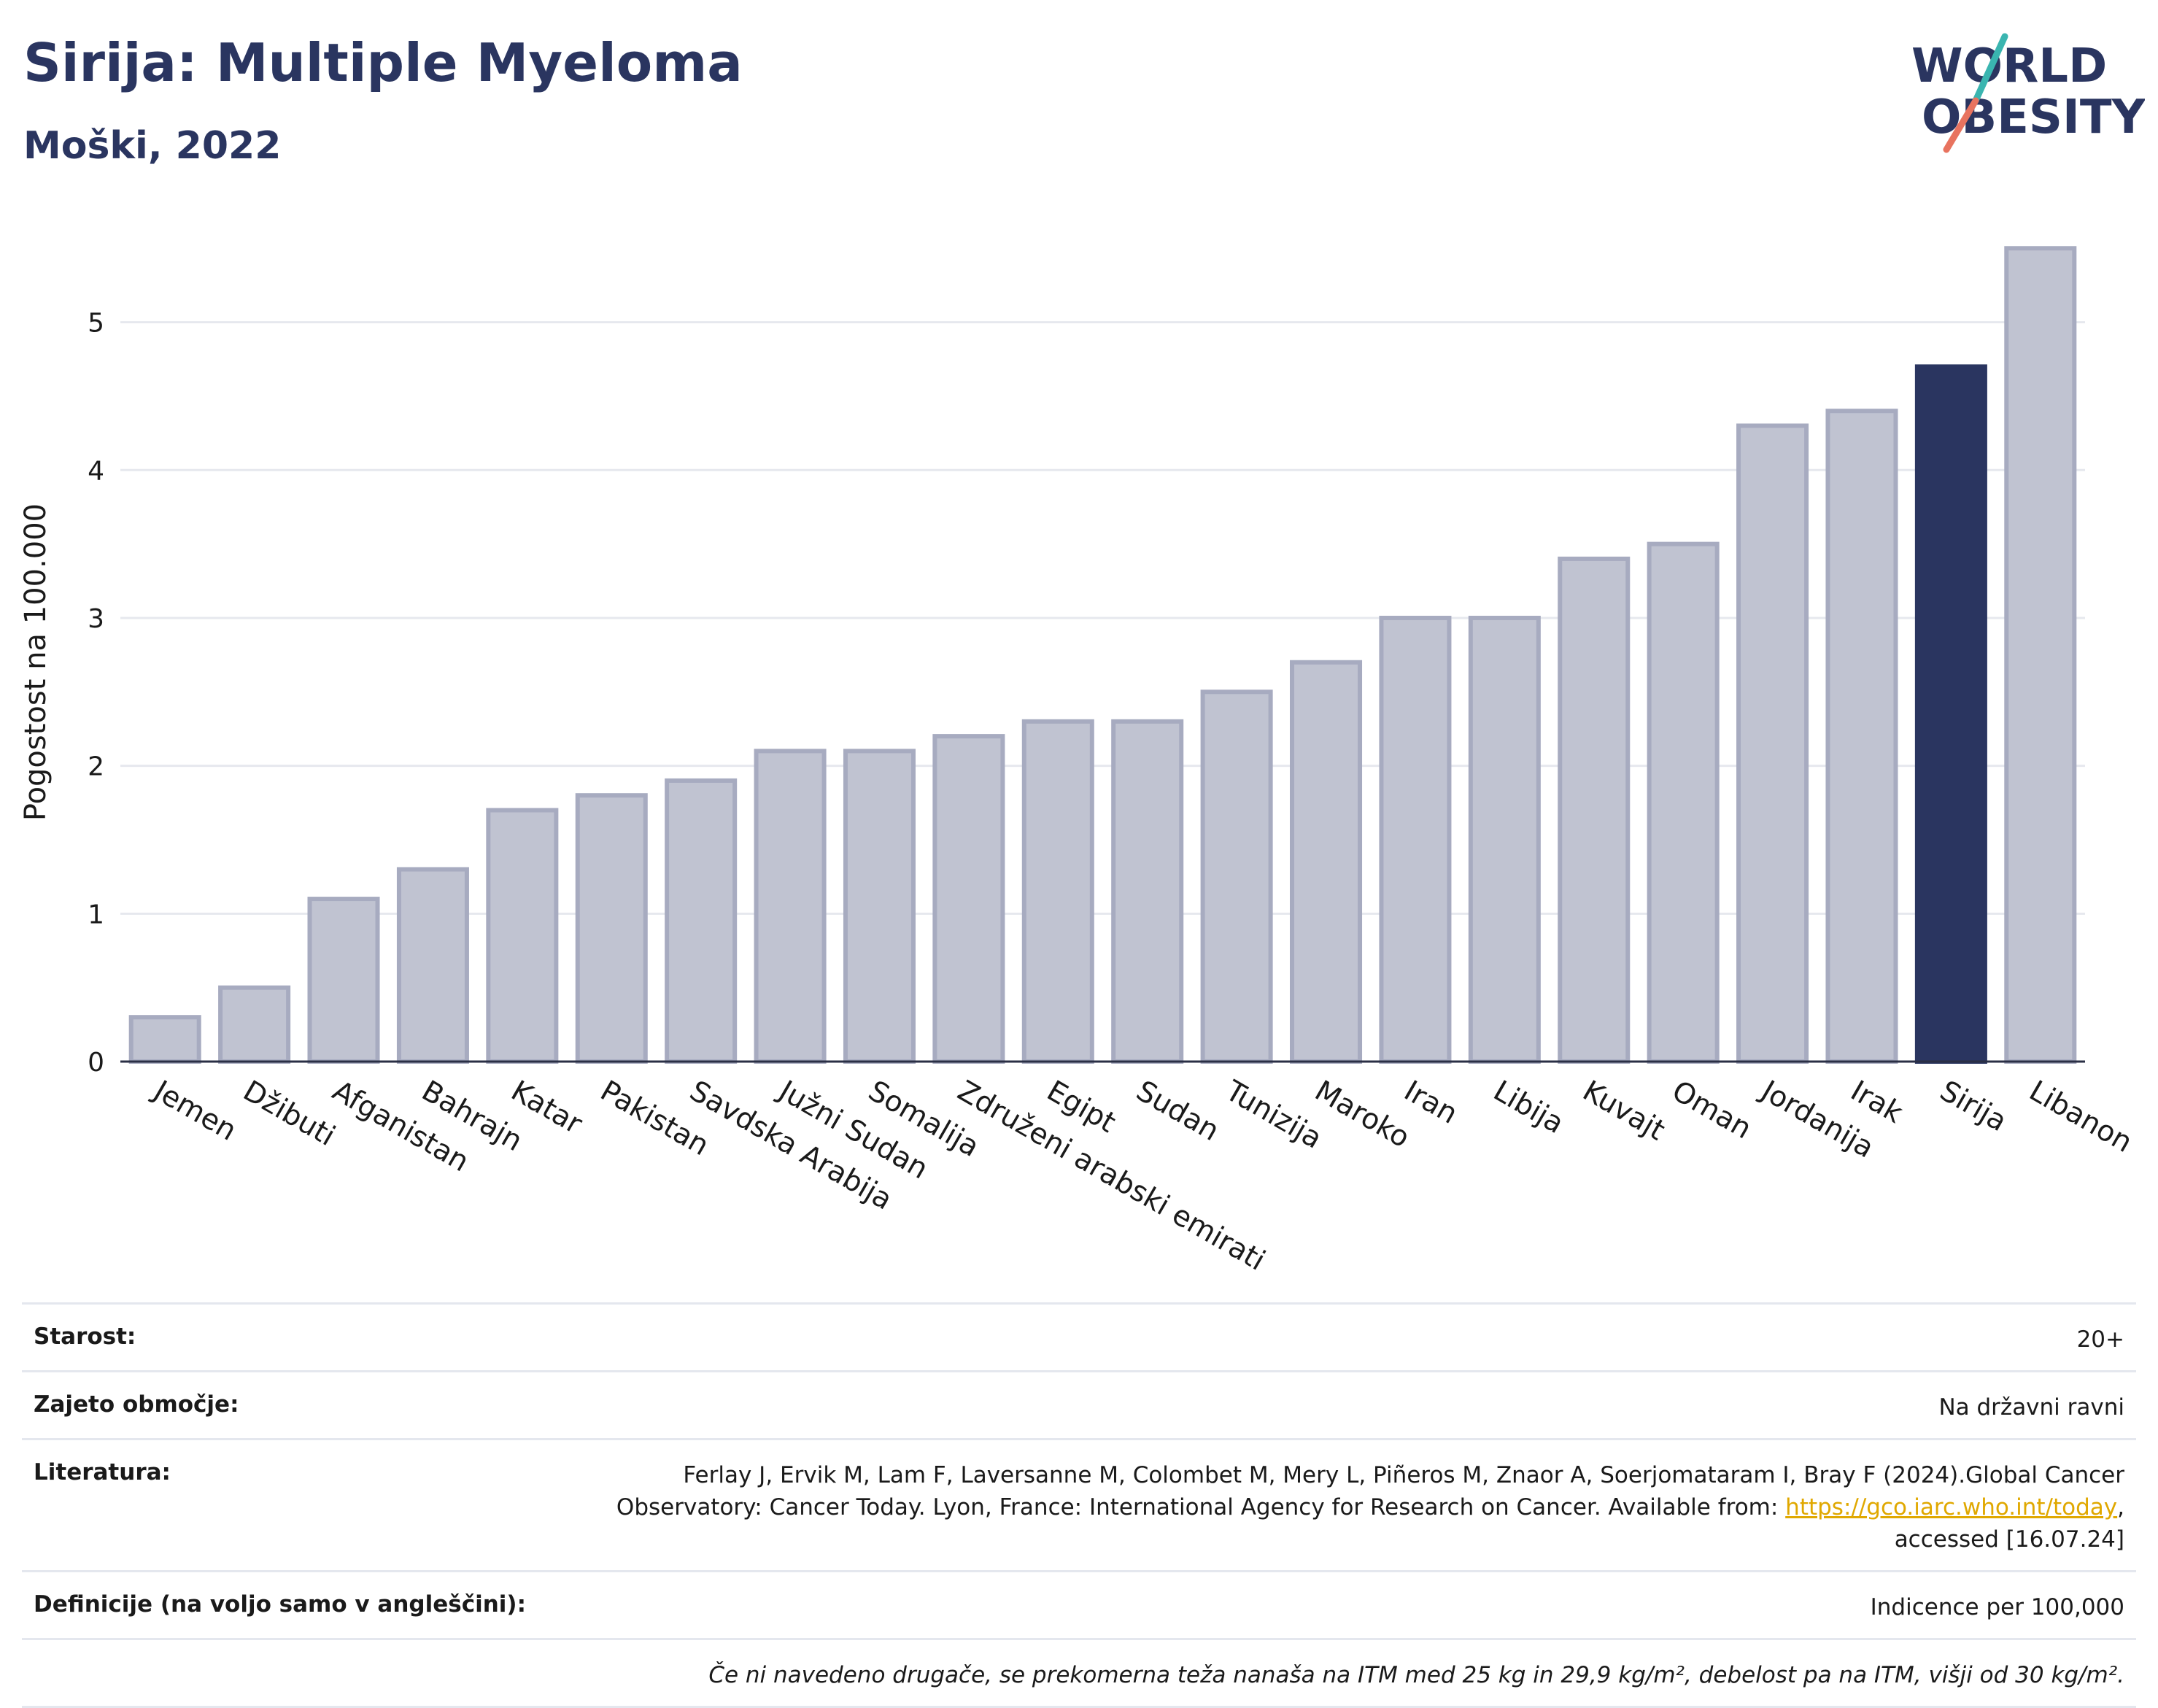 Image resolution: width=2158 pixels, height=1708 pixels. What do you see at coordinates (96, 324) in the screenshot?
I see `y-tick-label: 5` at bounding box center [96, 324].